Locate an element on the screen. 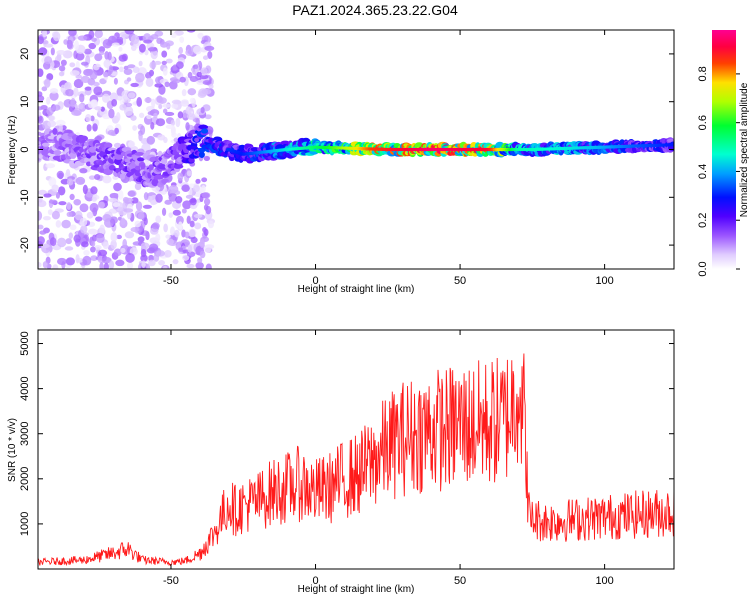  top-y-tick-label: 10 is located at coordinates (25, 102).